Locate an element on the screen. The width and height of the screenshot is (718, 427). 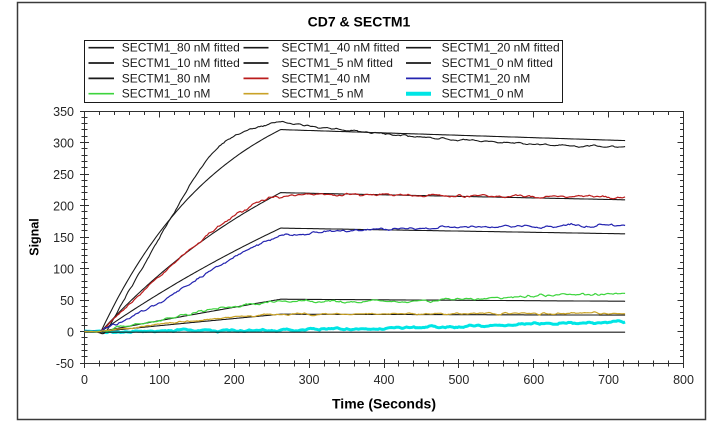
svg-text: SECTM1_80 nM is located at coordinates (166, 78).